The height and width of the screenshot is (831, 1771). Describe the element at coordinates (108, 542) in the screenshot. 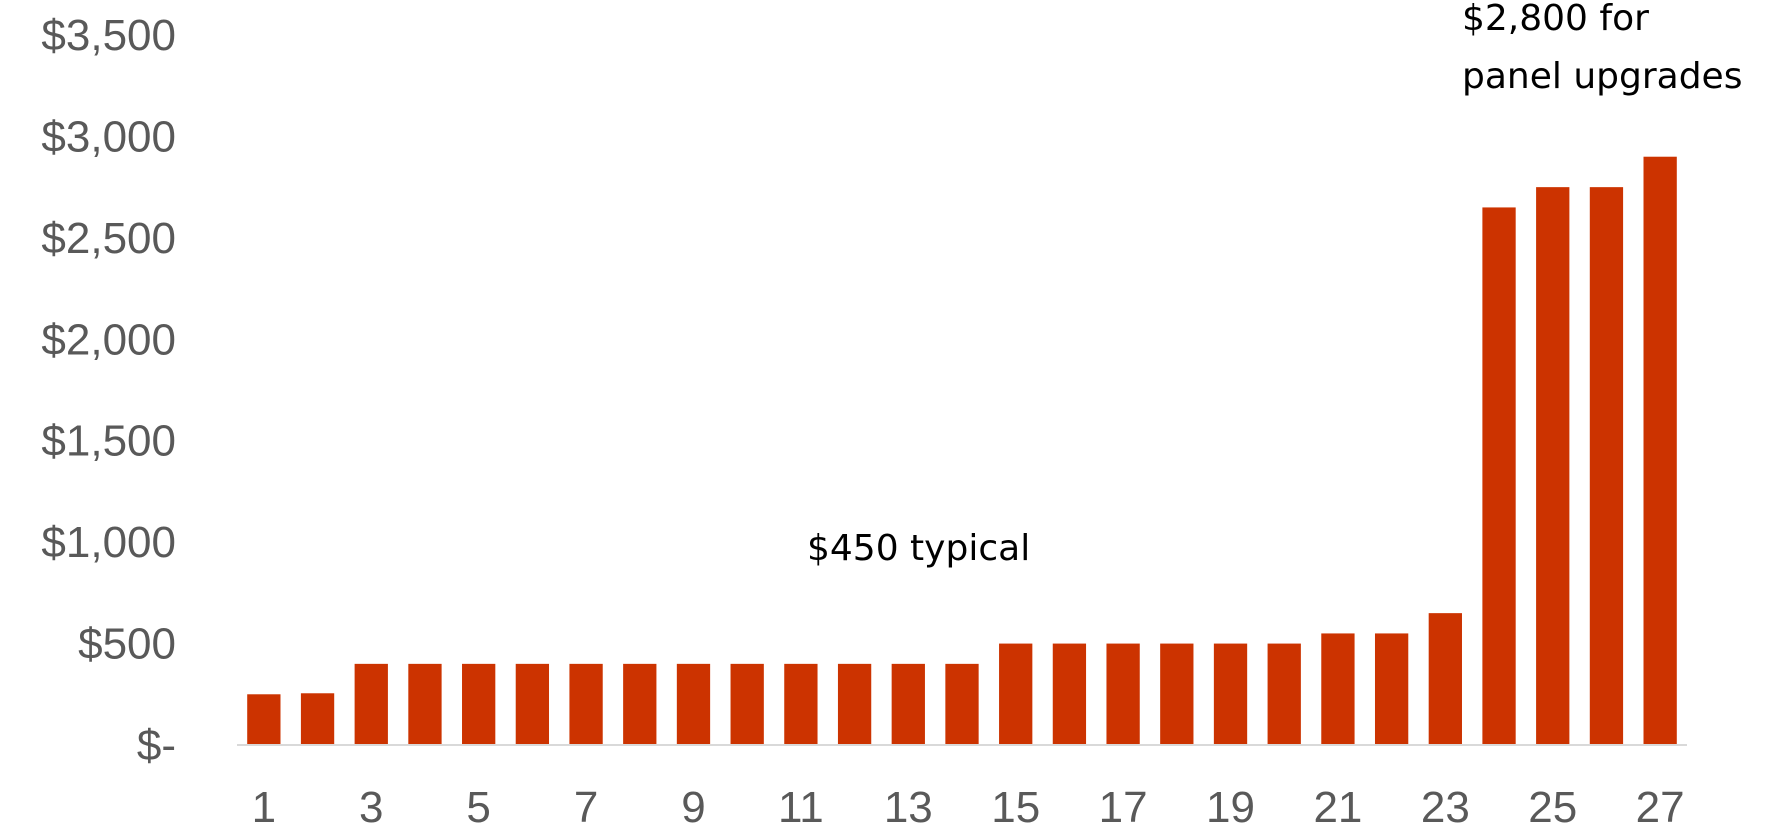

I see `y-tick-label: $1,000` at that location.